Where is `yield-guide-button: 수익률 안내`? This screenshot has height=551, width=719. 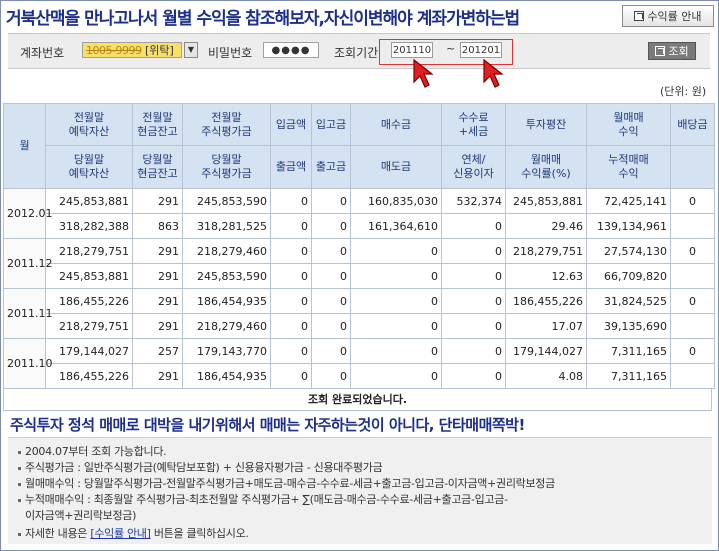 yield-guide-button: 수익률 안내 is located at coordinates (668, 16).